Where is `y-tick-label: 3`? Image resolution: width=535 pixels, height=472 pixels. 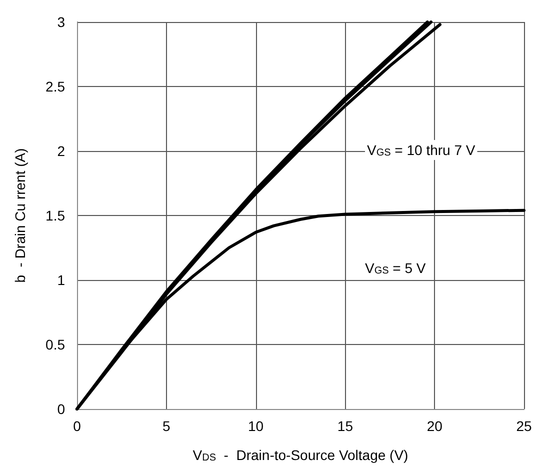 y-tick-label: 3 is located at coordinates (61, 22).